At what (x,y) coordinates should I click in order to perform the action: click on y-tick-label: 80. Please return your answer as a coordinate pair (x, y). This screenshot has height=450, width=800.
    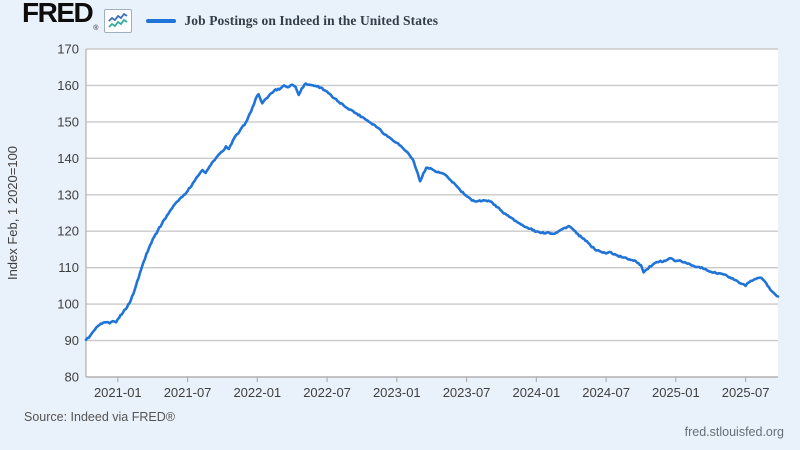
    Looking at the image, I should click on (72, 377).